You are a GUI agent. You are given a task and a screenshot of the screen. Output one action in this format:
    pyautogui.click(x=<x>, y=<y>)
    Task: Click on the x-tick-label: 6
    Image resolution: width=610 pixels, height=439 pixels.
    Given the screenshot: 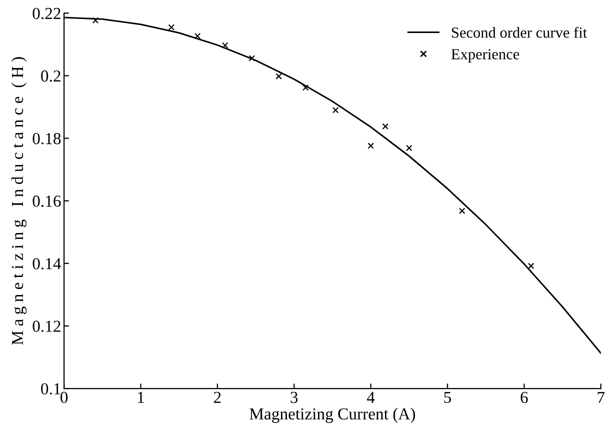 What is the action you would take?
    pyautogui.click(x=524, y=398)
    